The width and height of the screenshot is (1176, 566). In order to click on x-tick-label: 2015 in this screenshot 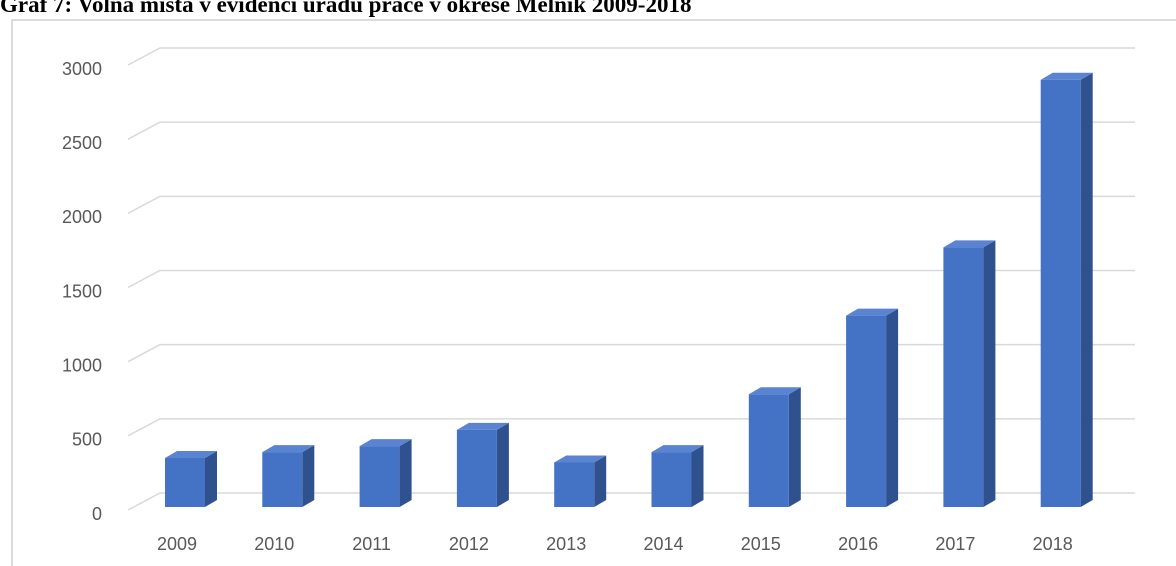, I will do `click(761, 544)`.